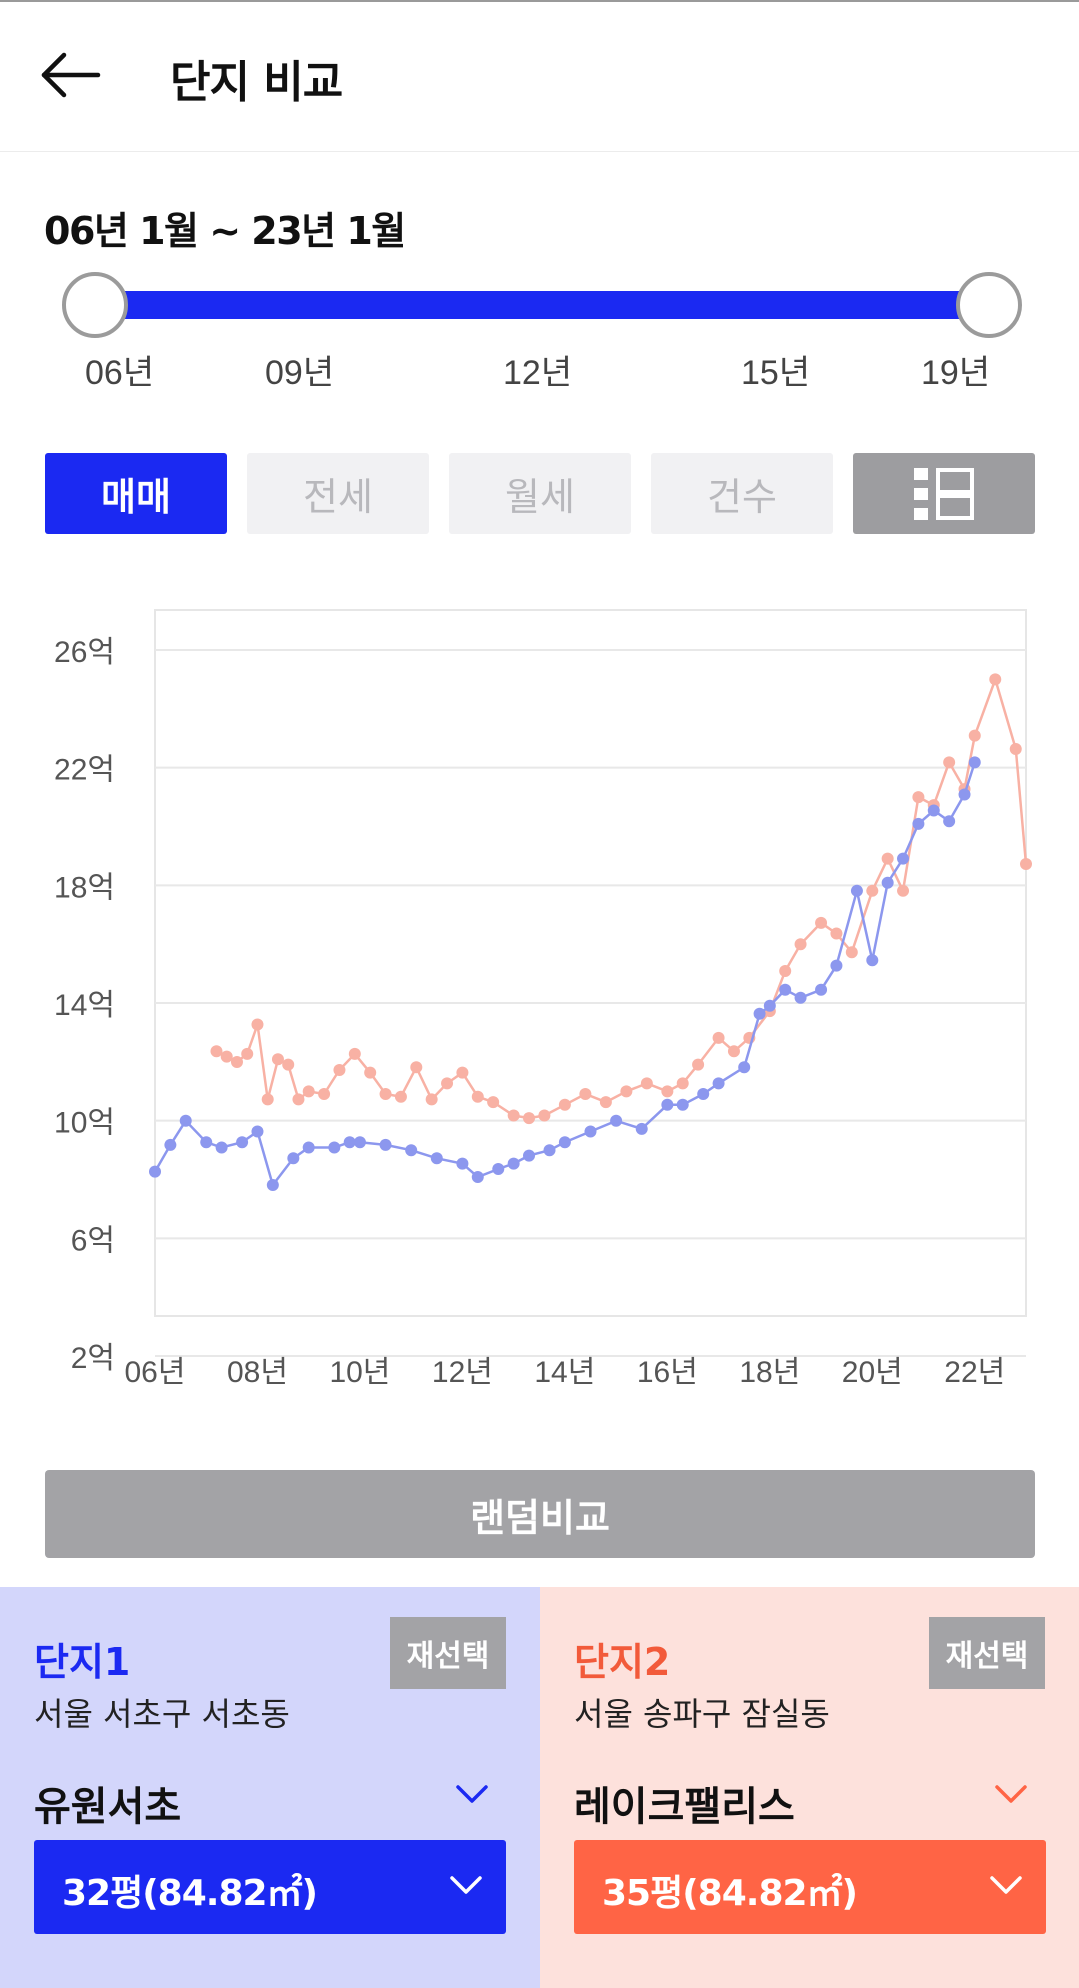 The width and height of the screenshot is (1079, 1988). What do you see at coordinates (956, 373) in the screenshot?
I see `slider-tick-label: 19년` at bounding box center [956, 373].